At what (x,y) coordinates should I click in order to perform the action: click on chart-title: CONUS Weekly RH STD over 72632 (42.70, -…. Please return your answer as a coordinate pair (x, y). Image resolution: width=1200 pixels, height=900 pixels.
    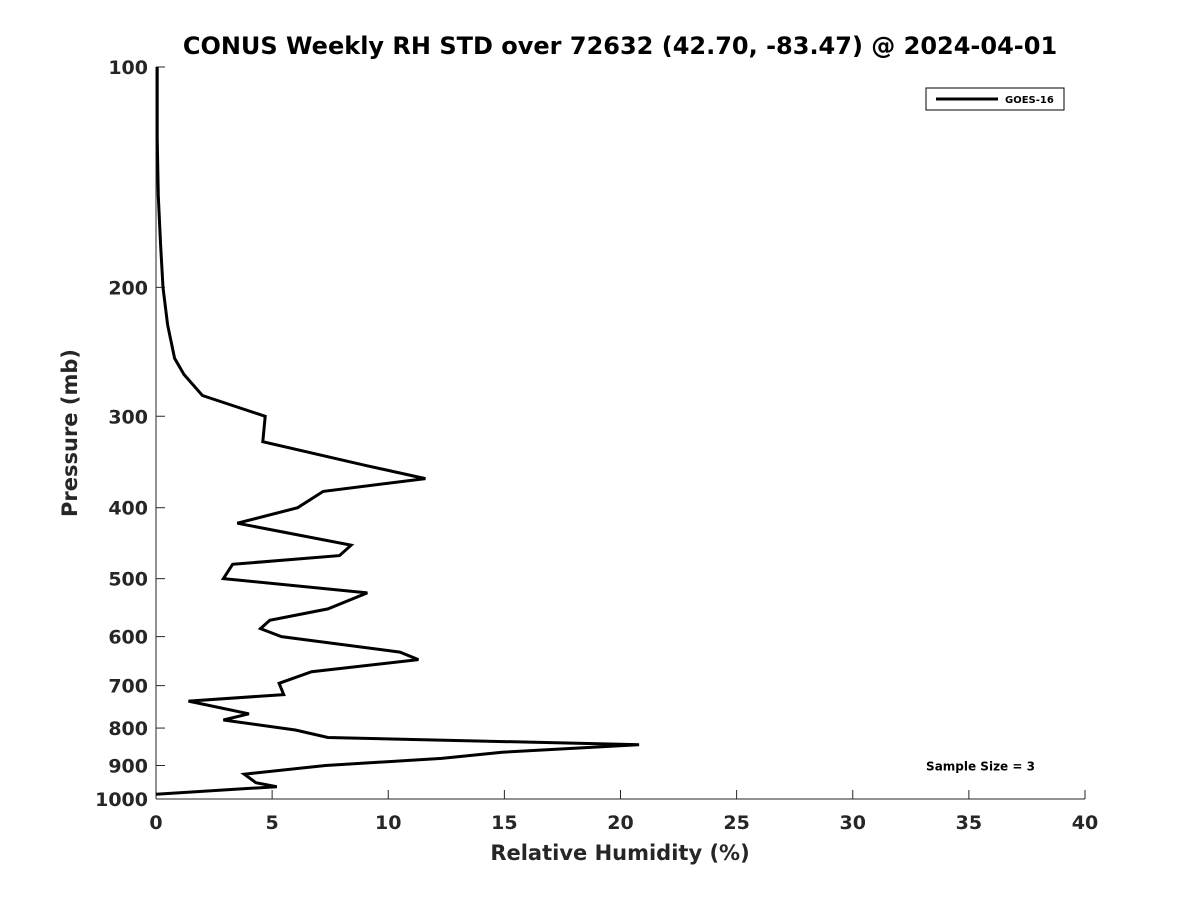
    Looking at the image, I should click on (620, 46).